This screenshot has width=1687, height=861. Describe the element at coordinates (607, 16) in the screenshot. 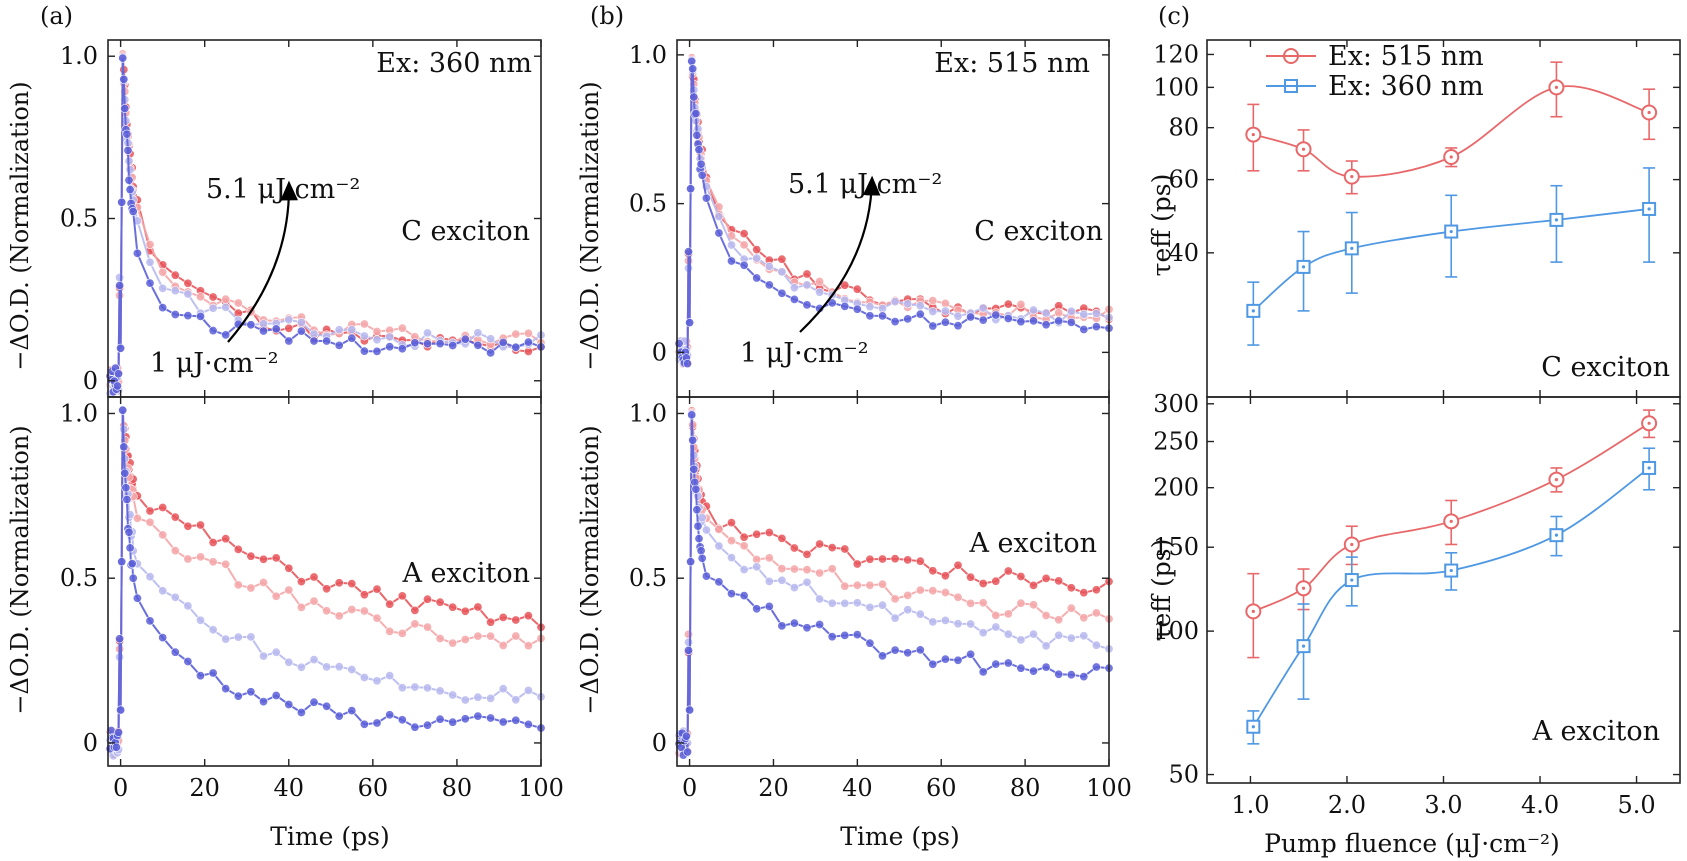

I see `panel-label-b: (b)` at that location.